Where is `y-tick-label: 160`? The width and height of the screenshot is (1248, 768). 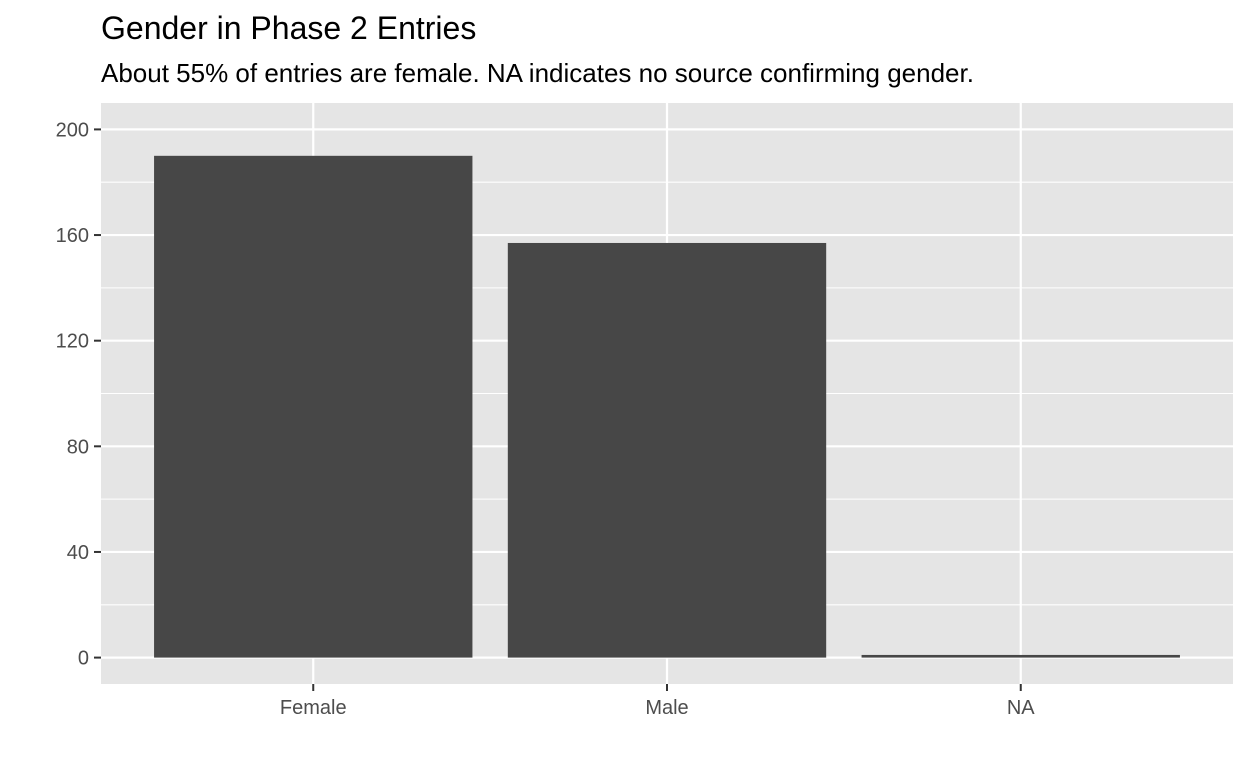
y-tick-label: 160 is located at coordinates (72, 236).